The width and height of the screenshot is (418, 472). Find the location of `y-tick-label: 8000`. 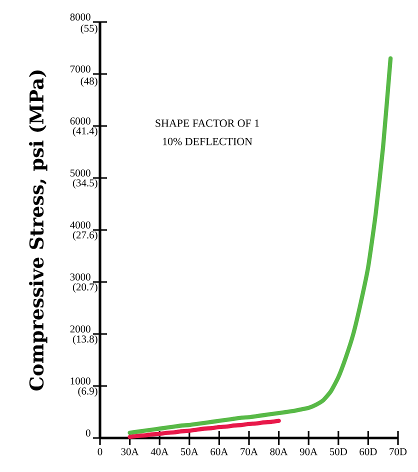

y-tick-label: 8000 is located at coordinates (80, 17).